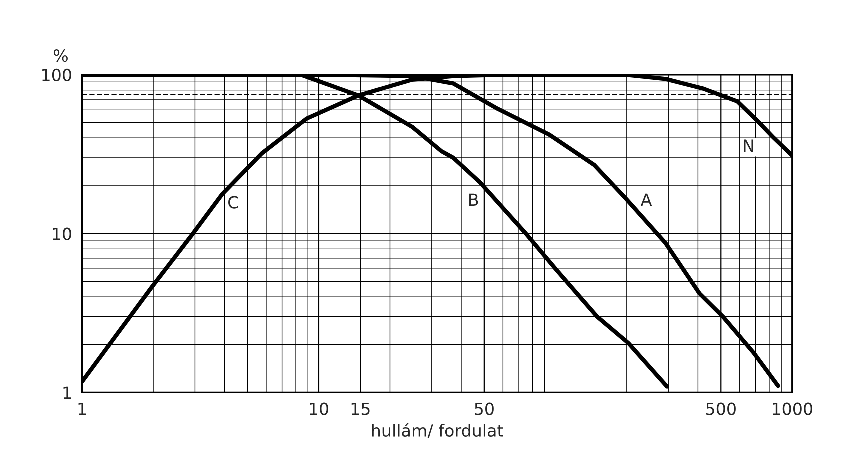 This screenshot has width=866, height=454. What do you see at coordinates (319, 409) in the screenshot?
I see `x-tick-label: 10` at bounding box center [319, 409].